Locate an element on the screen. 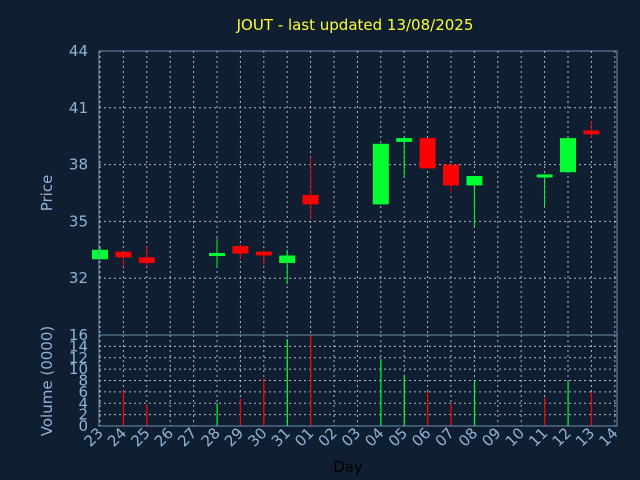 The image size is (640, 480). x-tick-label: 30 is located at coordinates (257, 437).